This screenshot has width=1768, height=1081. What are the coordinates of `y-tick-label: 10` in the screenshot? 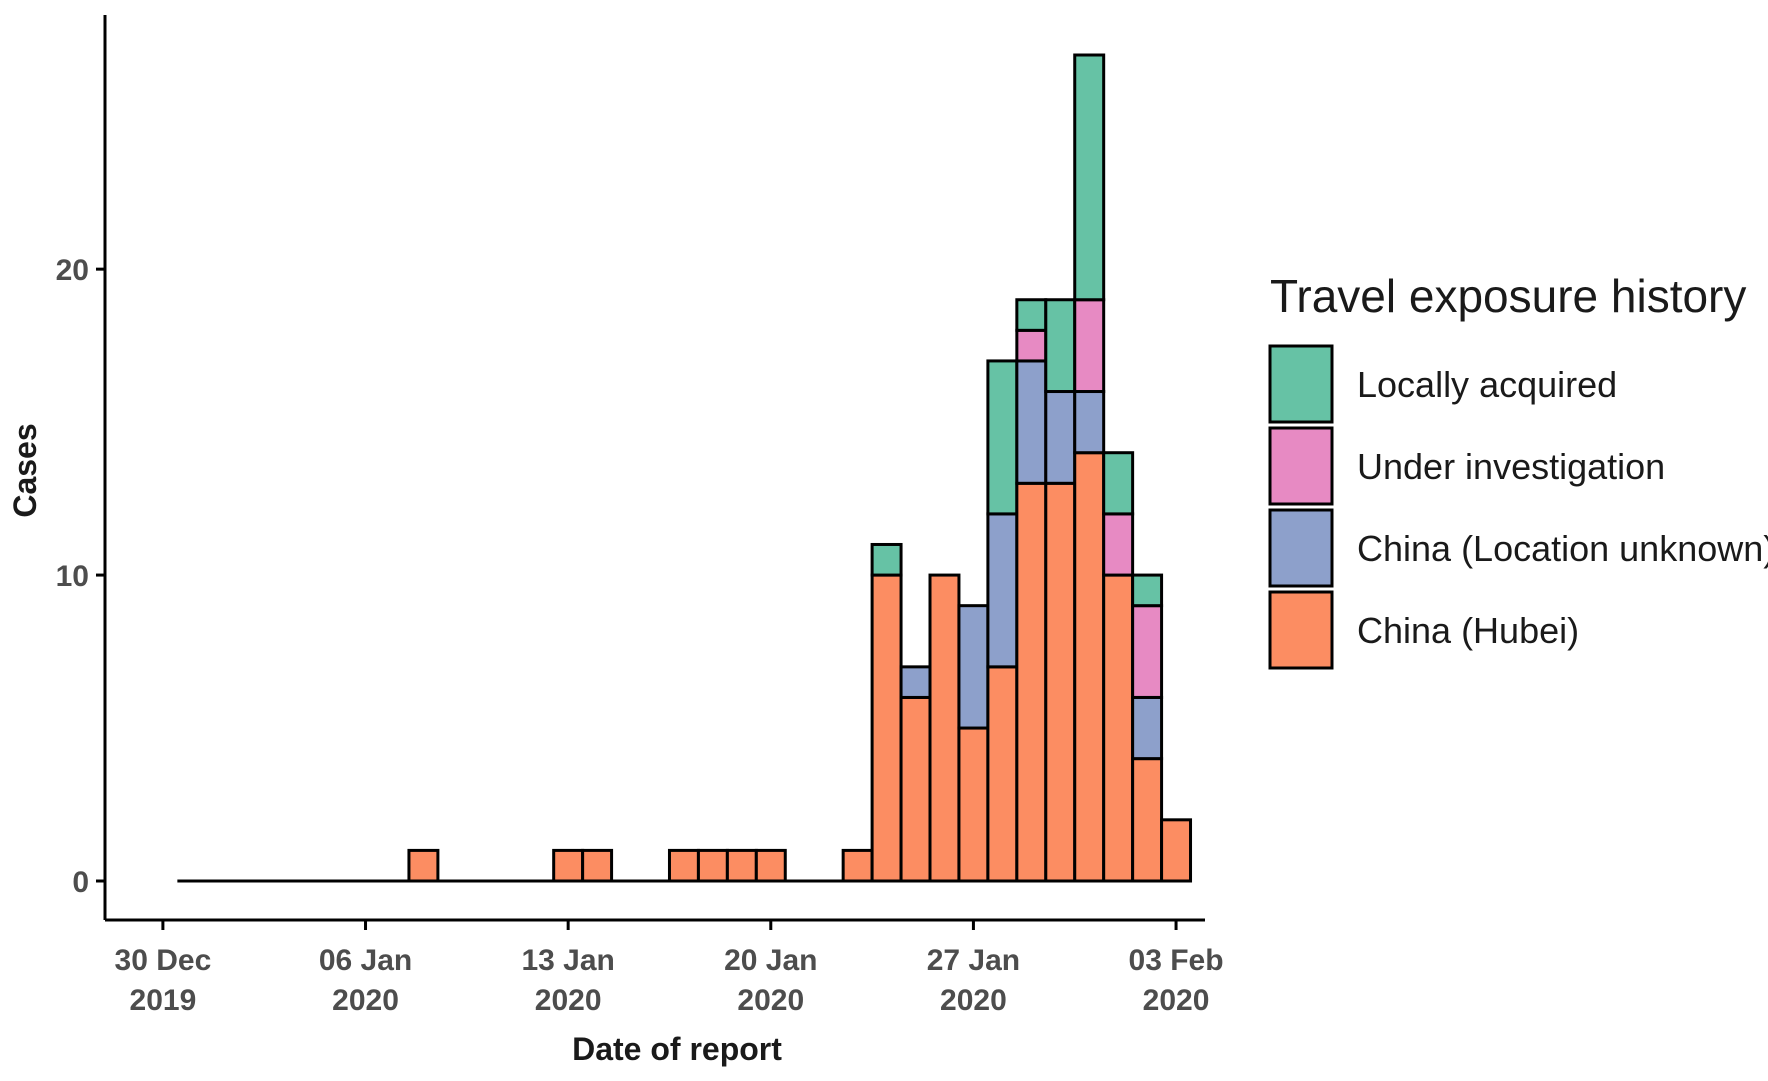 It's located at (72, 576).